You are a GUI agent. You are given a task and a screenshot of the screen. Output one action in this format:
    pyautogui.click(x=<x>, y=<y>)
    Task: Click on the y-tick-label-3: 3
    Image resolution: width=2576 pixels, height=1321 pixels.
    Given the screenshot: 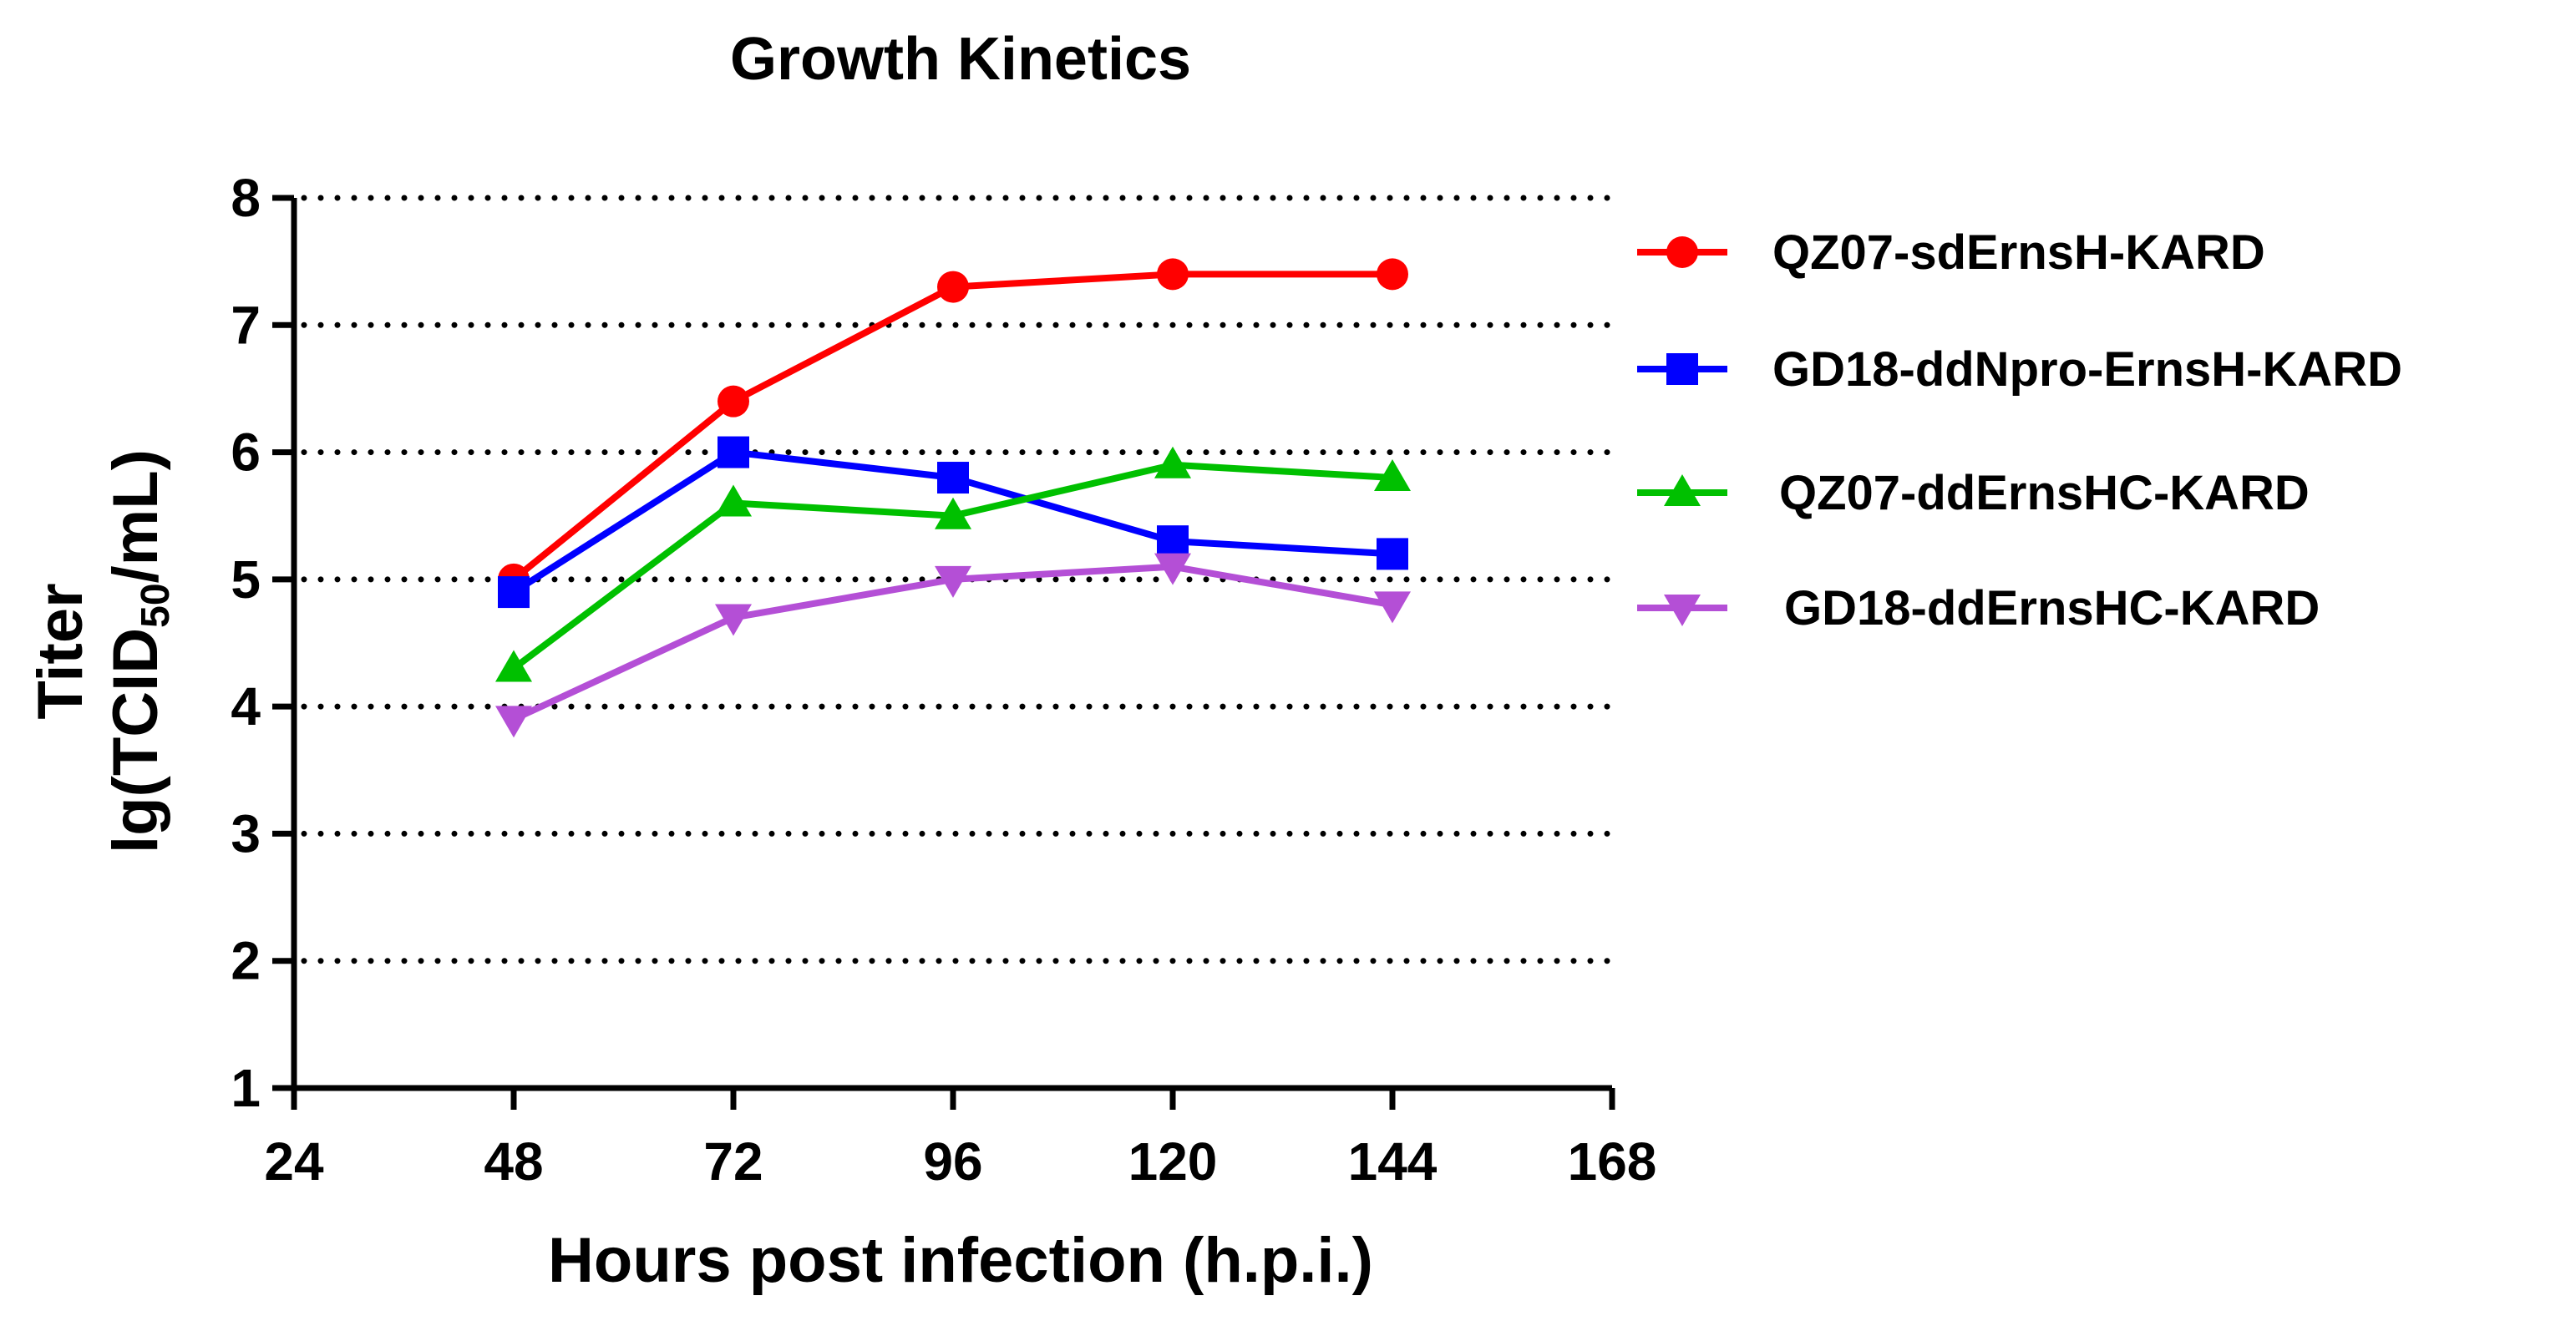 What is the action you would take?
    pyautogui.click(x=246, y=833)
    